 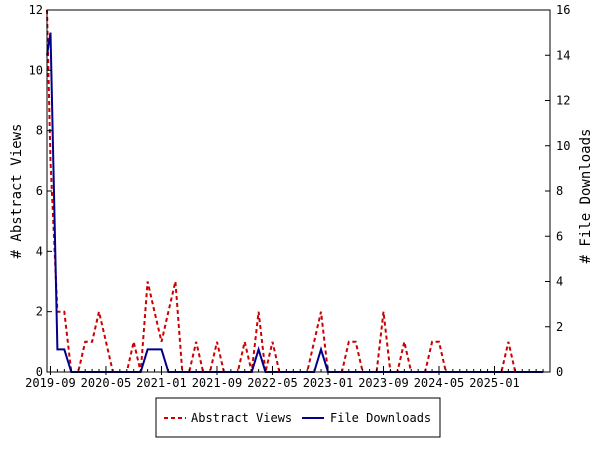 What do you see at coordinates (383, 383) in the screenshot?
I see `x-tick-label: 2023-09` at bounding box center [383, 383].